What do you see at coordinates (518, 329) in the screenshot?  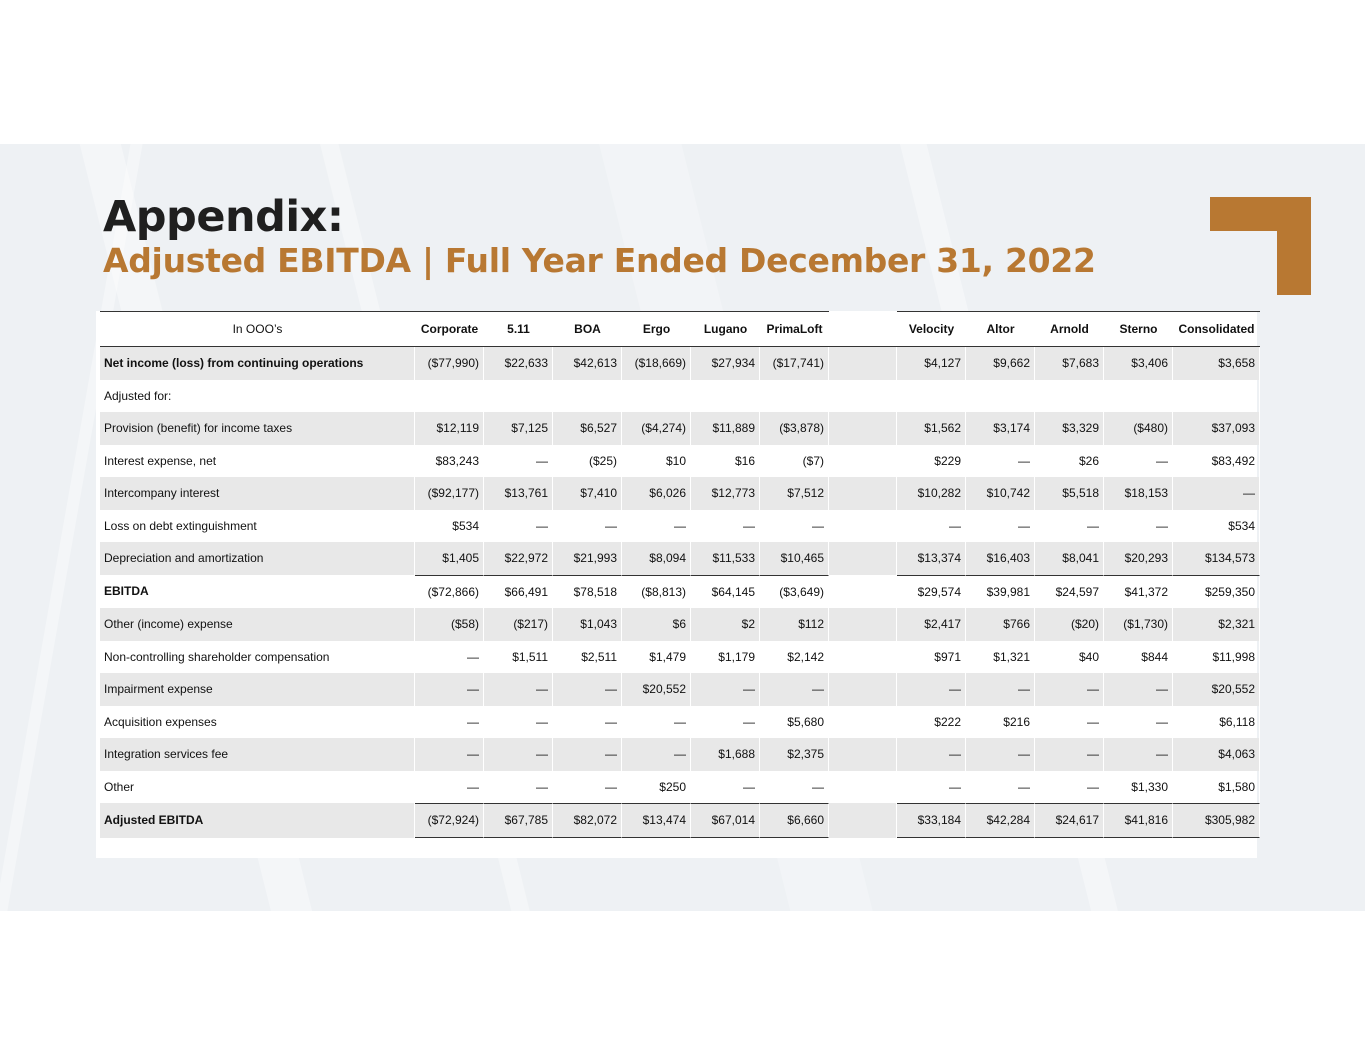 I see `column-header: 5.11` at bounding box center [518, 329].